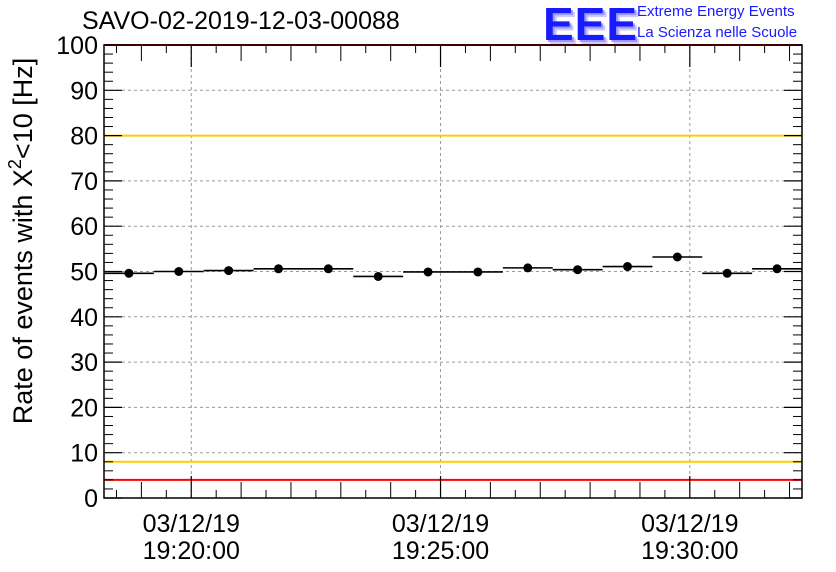  What do you see at coordinates (84, 182) in the screenshot?
I see `y-tick-label: 70` at bounding box center [84, 182].